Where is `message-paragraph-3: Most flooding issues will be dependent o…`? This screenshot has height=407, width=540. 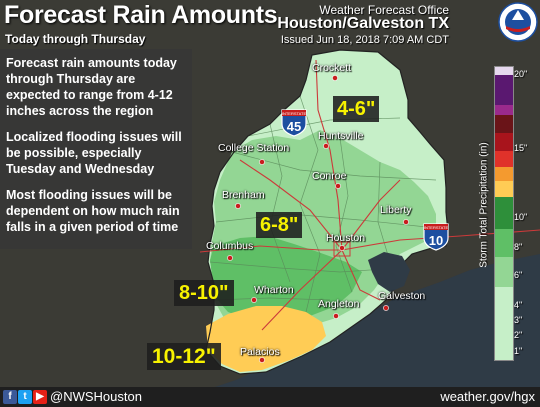 message-paragraph-3: Most flooding issues will be dependent o… is located at coordinates (93, 211).